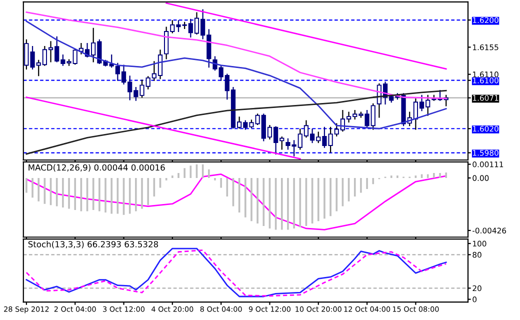  What do you see at coordinates (236, 202) in the screenshot?
I see `line-series` at bounding box center [236, 202].